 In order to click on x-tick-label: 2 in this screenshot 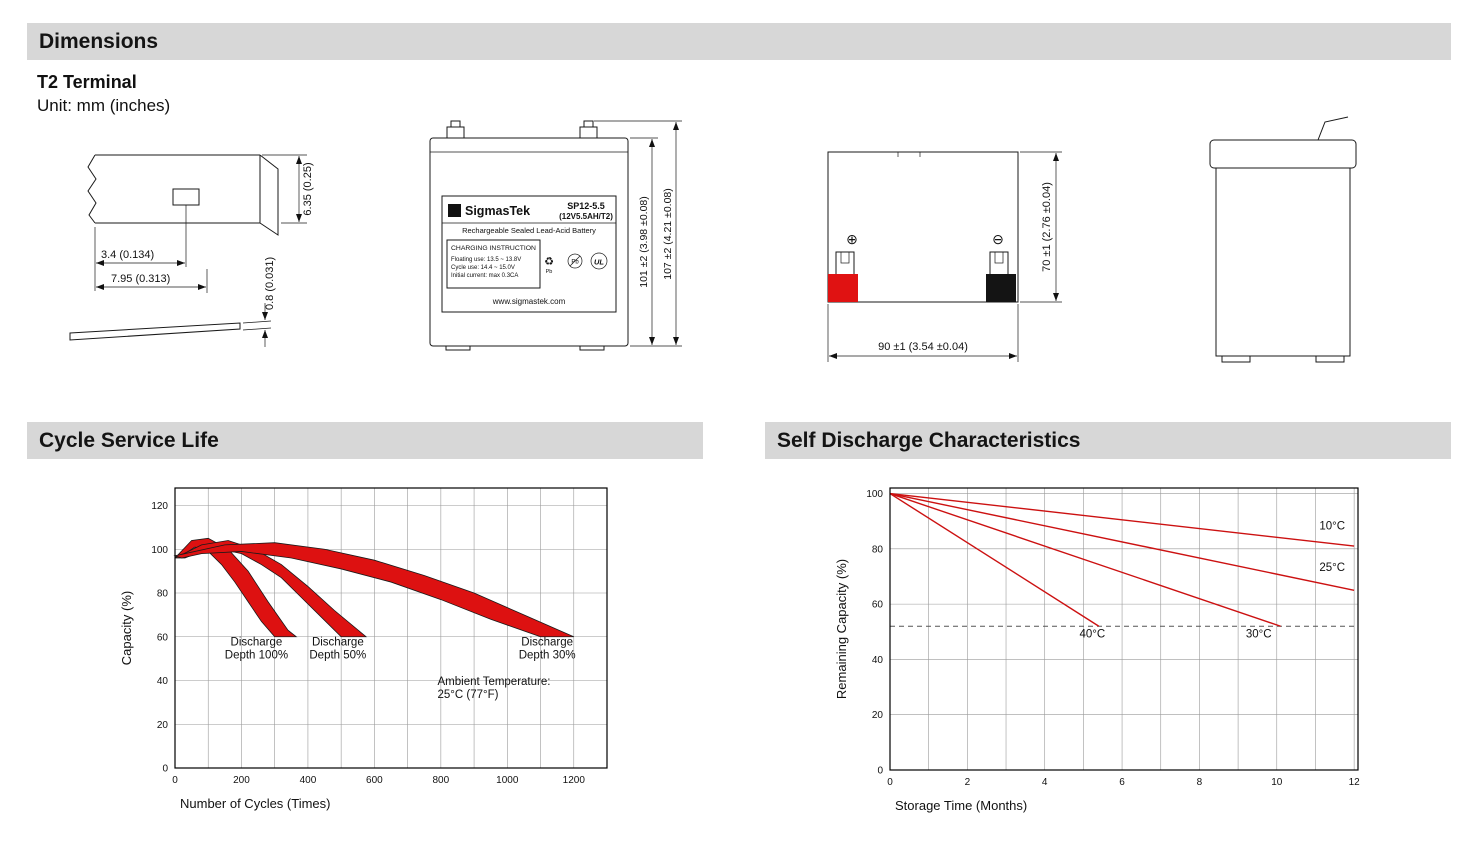, I will do `click(968, 782)`.